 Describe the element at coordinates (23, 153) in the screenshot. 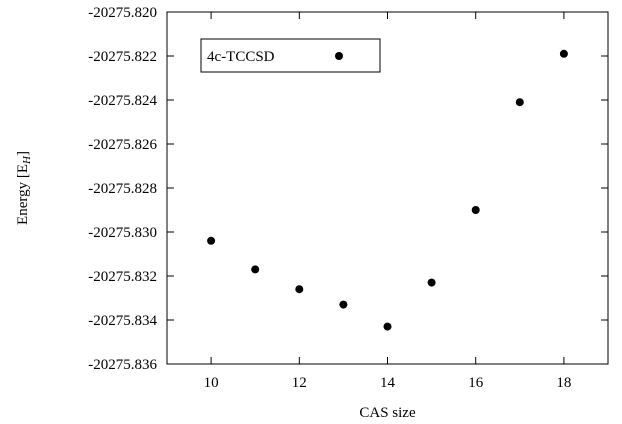

I see `y-axis-title-close: ]` at that location.